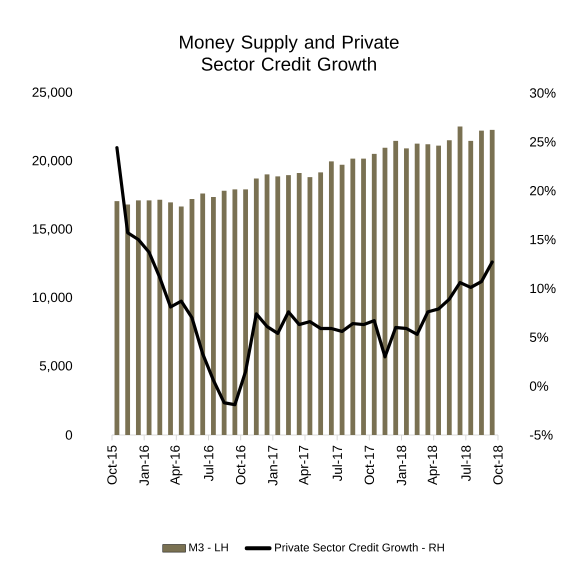  Describe the element at coordinates (208, 547) in the screenshot. I see `legend-label: M3 - LH` at that location.